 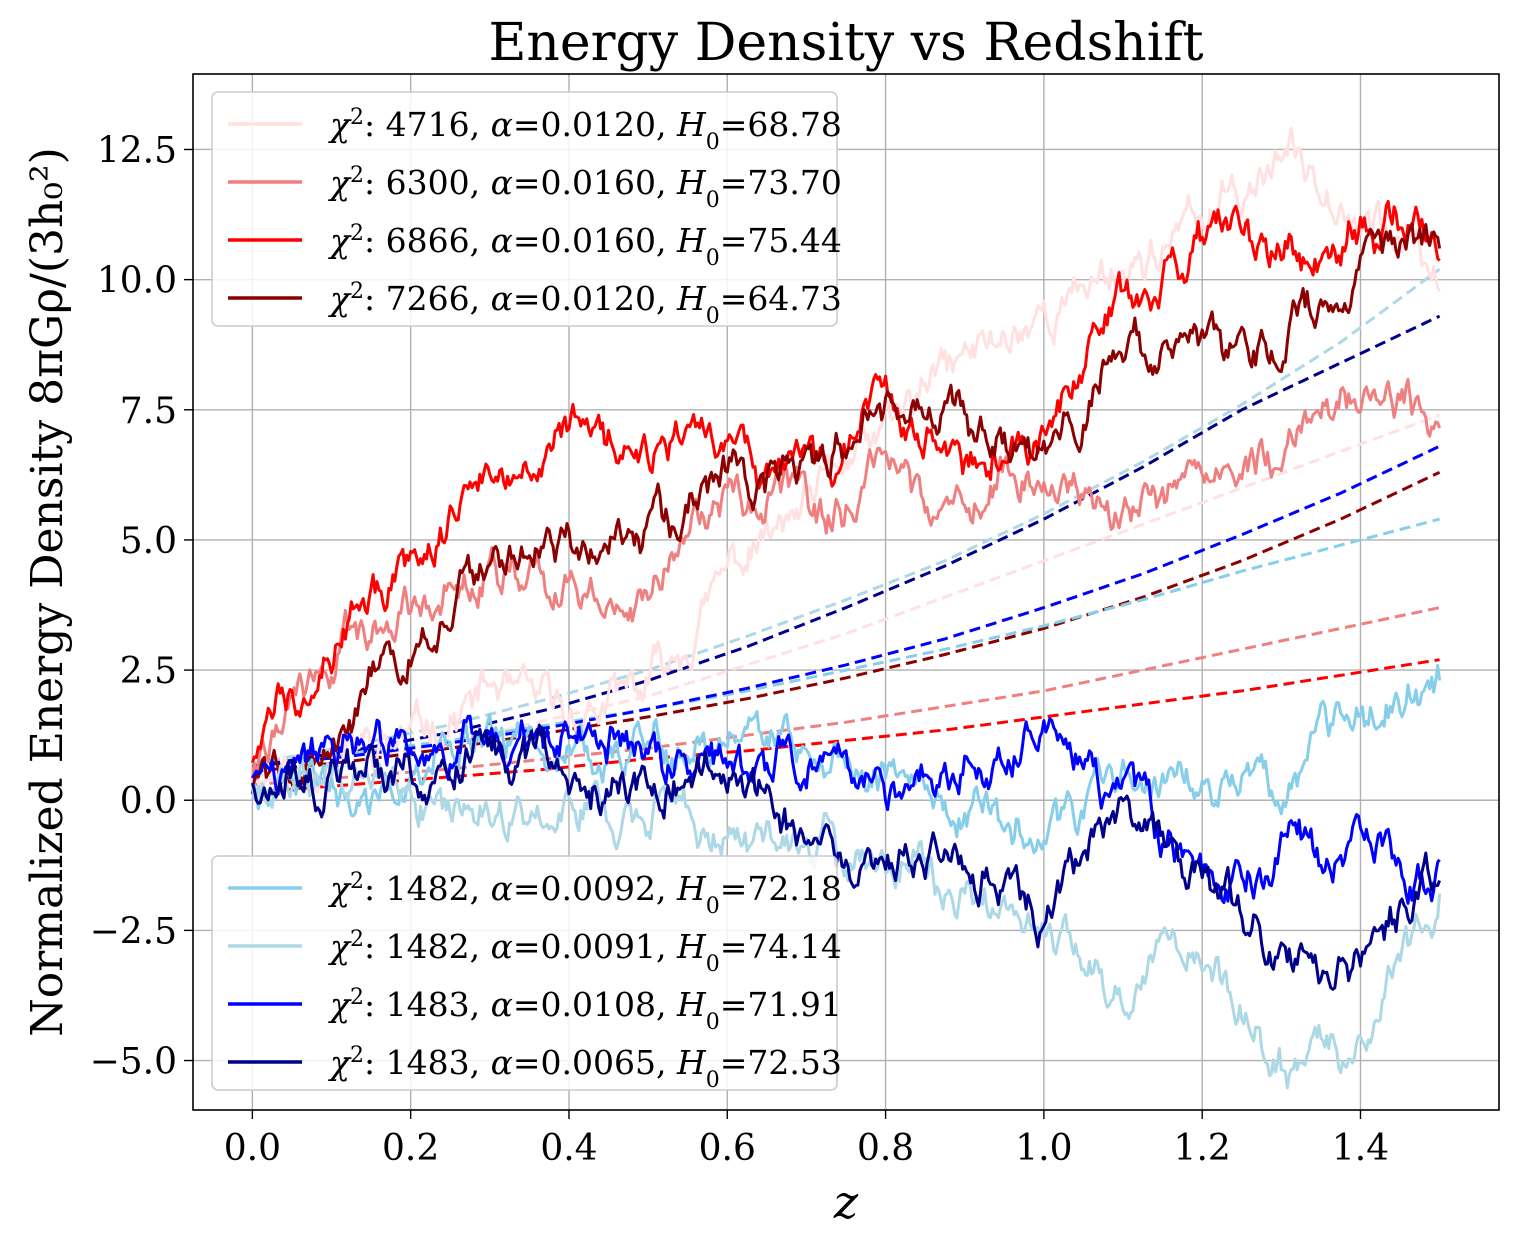 I want to click on legend-entry: χ2: 1483, α=0.0065, H0=72.53, so click(x=535, y=1068).